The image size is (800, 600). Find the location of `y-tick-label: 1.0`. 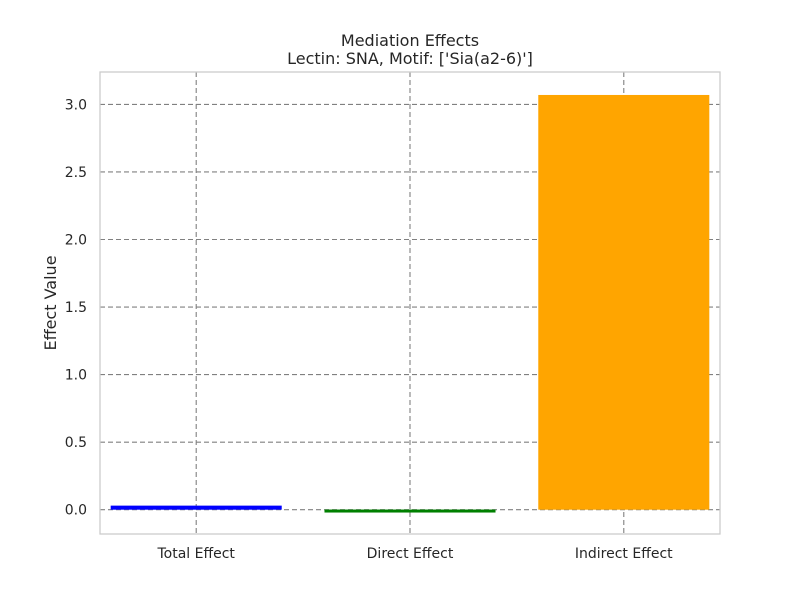

y-tick-label: 1.0 is located at coordinates (76, 376).